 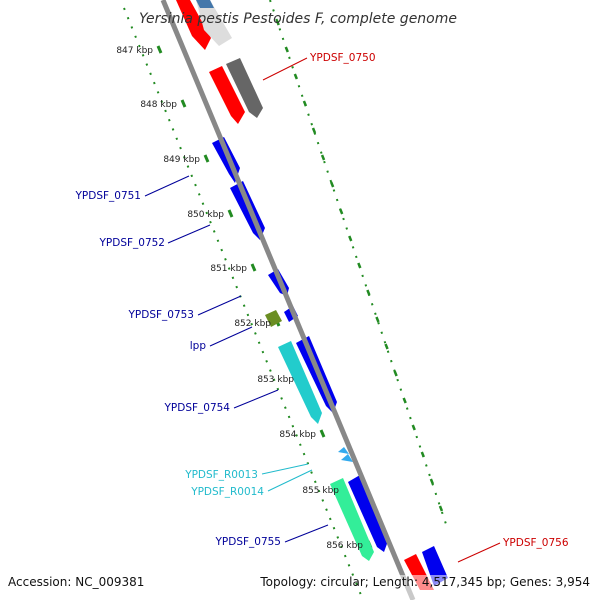 I want to click on gene-arrow-top-white, so click(x=214, y=23).